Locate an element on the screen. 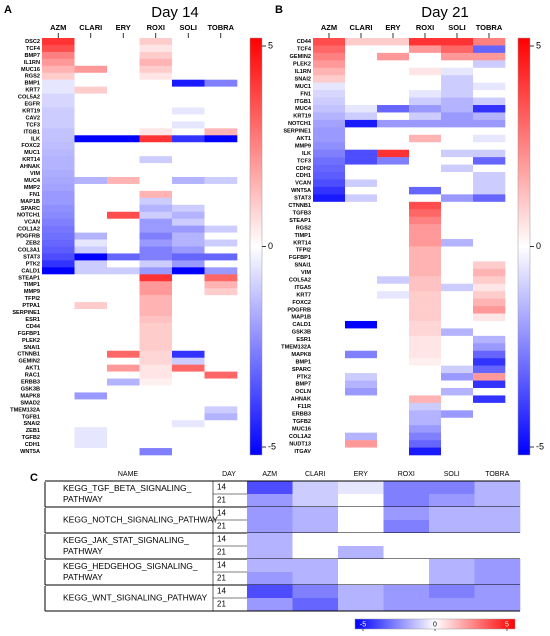 This screenshot has width=550, height=636. row-label: F11R is located at coordinates (304, 407).